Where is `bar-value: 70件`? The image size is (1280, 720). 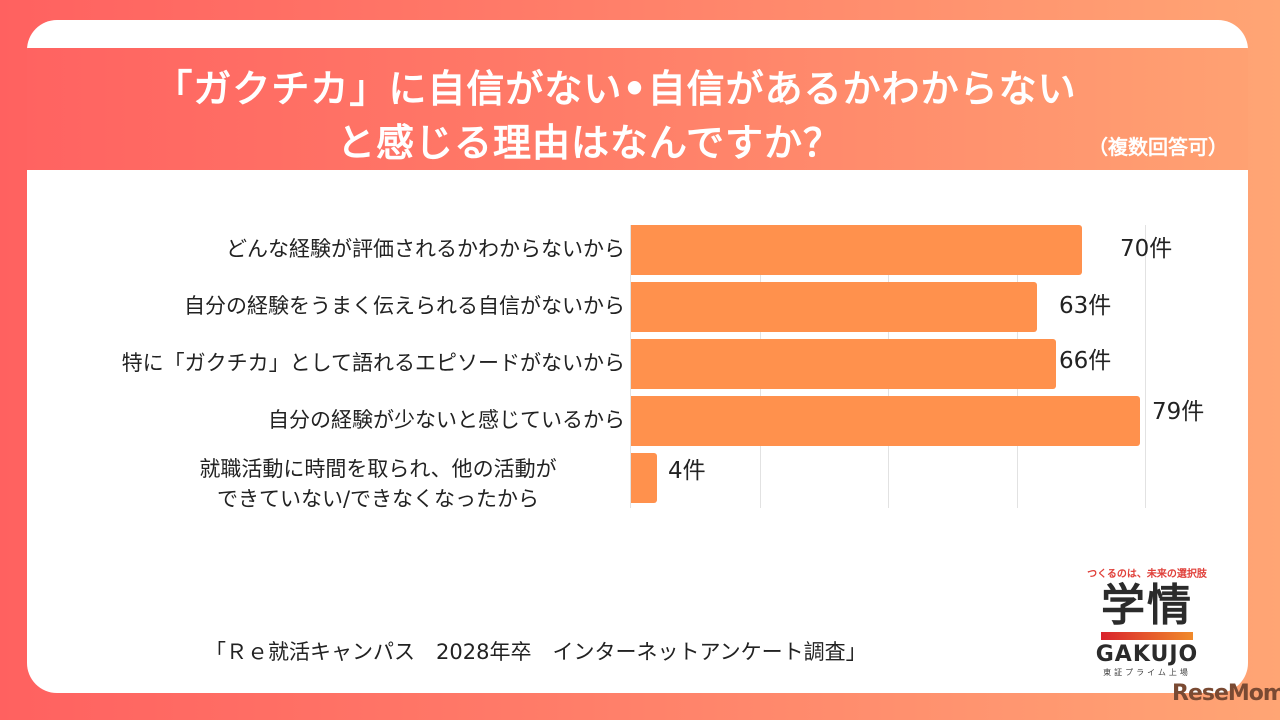 bar-value: 70件 is located at coordinates (1146, 249).